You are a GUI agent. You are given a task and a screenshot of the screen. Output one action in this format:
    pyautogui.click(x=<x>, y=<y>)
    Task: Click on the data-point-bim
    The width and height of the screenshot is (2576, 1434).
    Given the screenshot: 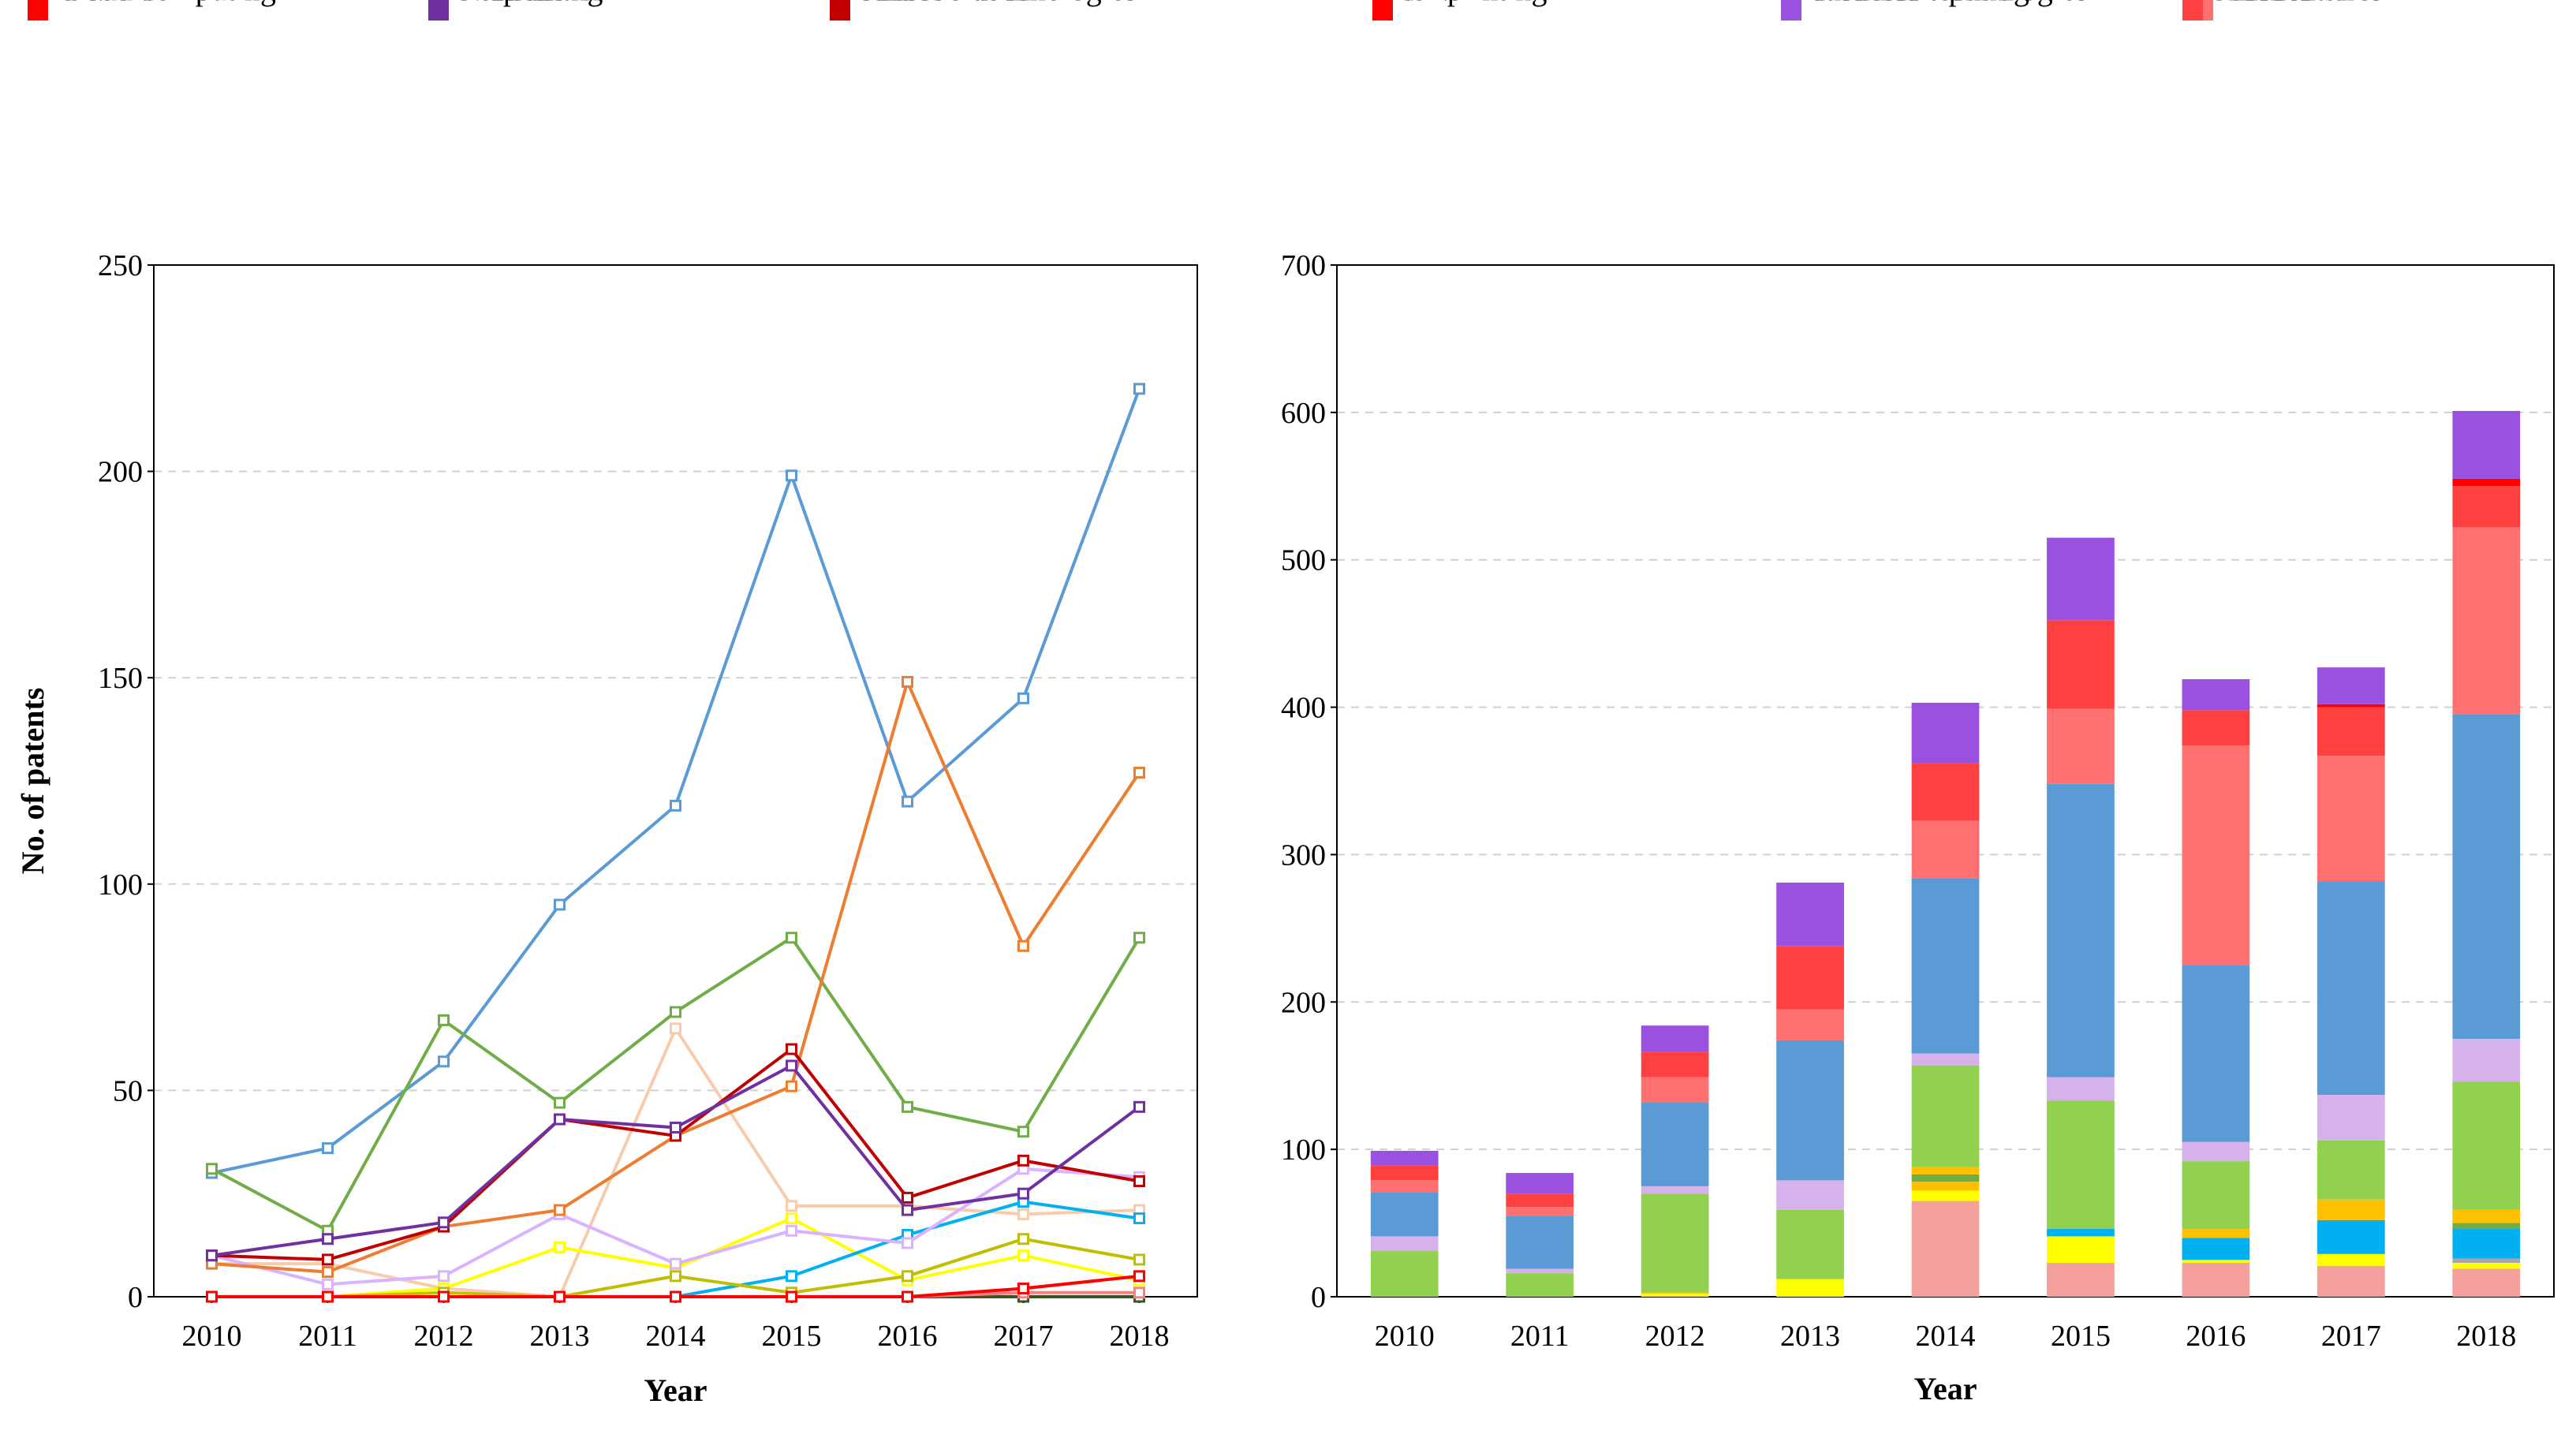 What is the action you would take?
    pyautogui.click(x=791, y=1276)
    